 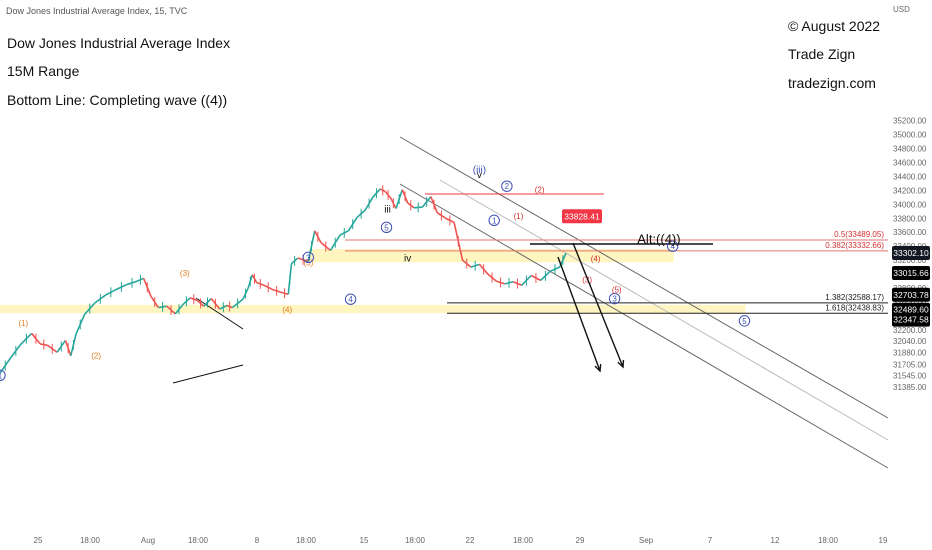 What do you see at coordinates (910, 121) in the screenshot?
I see `y-tick-label: 35200.00` at bounding box center [910, 121].